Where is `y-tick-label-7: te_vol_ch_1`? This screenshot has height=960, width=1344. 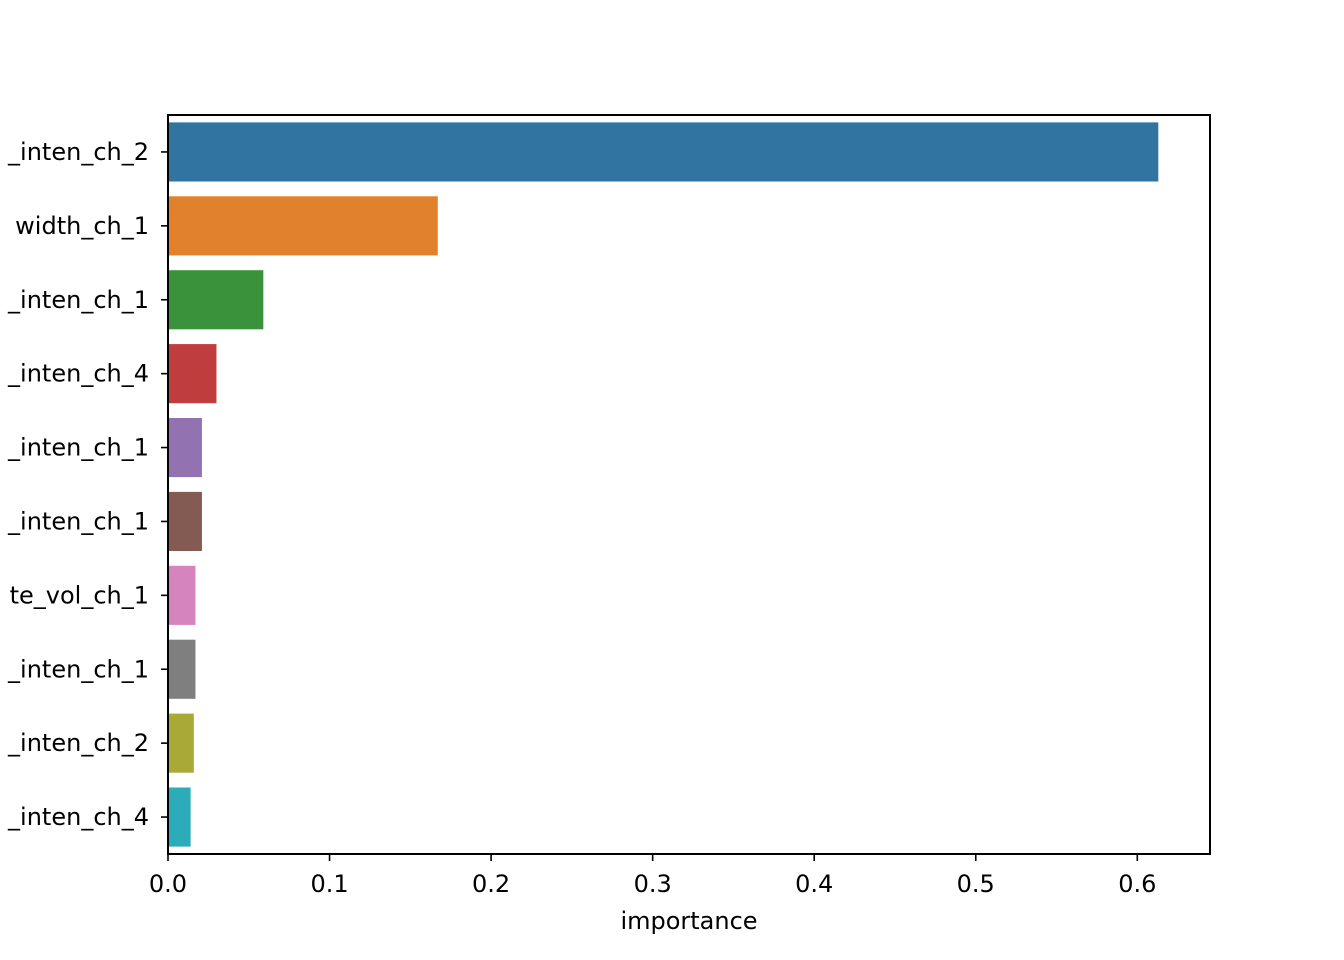
y-tick-label-7: te_vol_ch_1 is located at coordinates (79, 595).